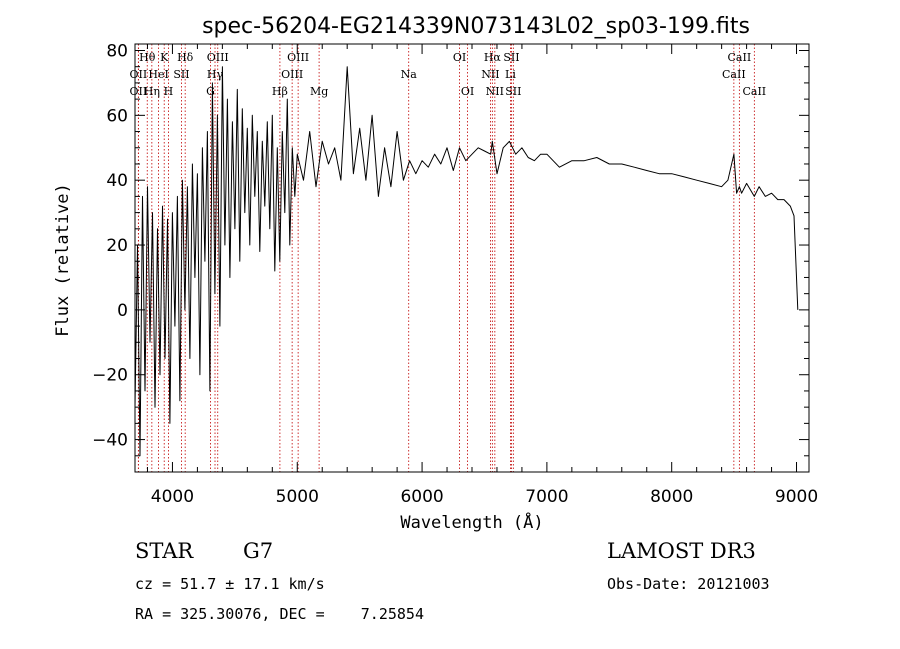 The image size is (900, 649). Describe the element at coordinates (164, 551) in the screenshot. I see `object-class: STAR` at that location.